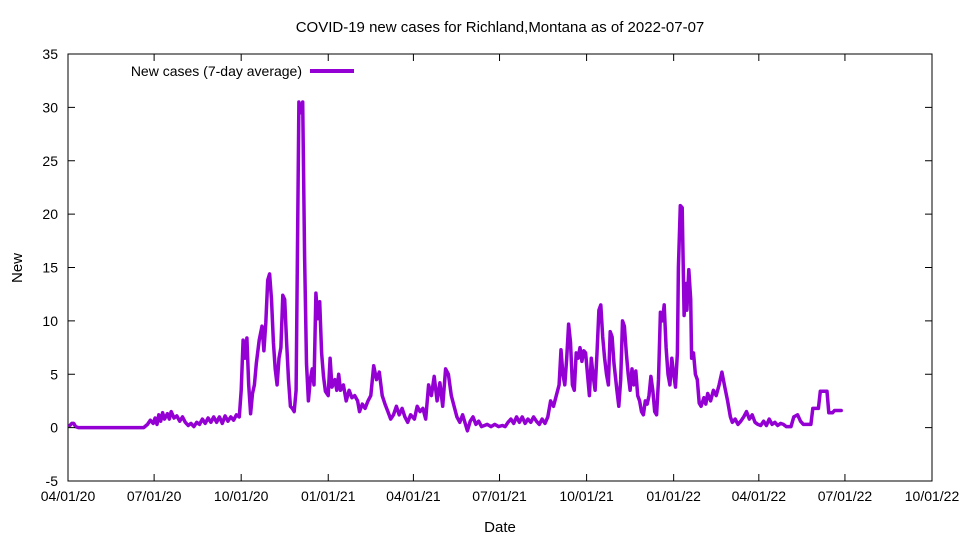 This screenshot has width=960, height=540. Describe the element at coordinates (845, 496) in the screenshot. I see `x-tick-label: 07/01/22` at that location.